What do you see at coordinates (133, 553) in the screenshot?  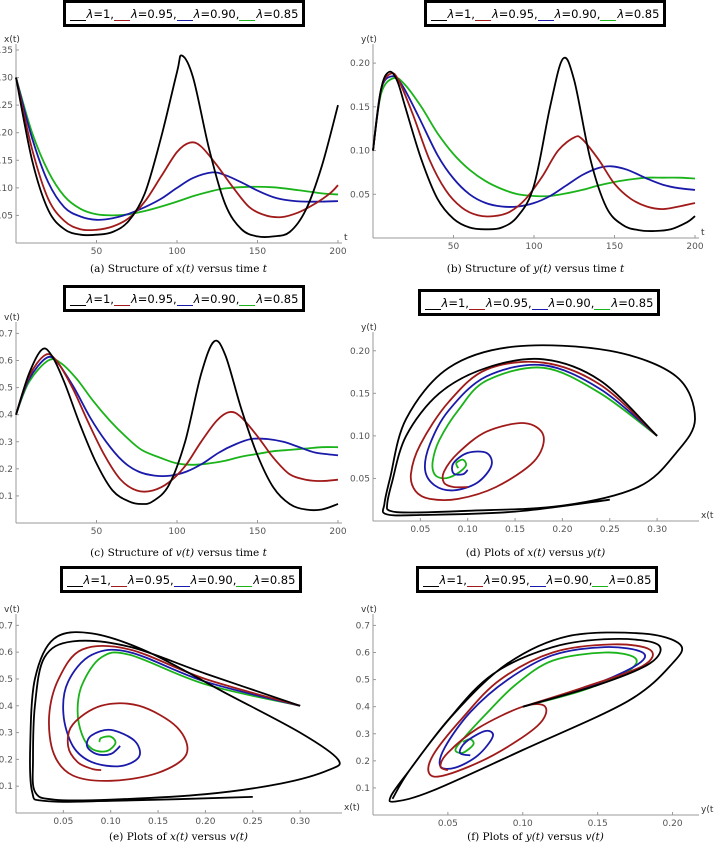 I see `caption-prefix: (c) Structure of` at bounding box center [133, 553].